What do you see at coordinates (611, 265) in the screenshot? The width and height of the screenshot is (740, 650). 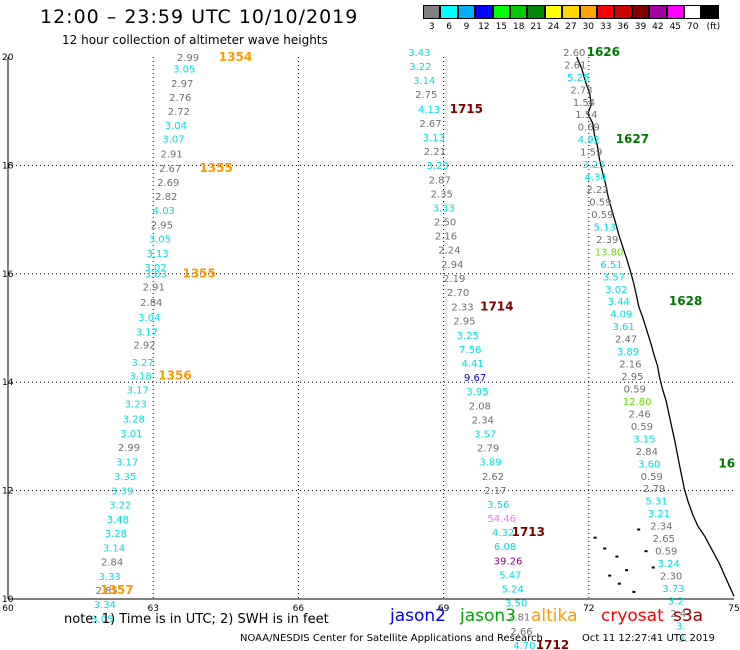 I see `wave-height-reading: 6.51` at bounding box center [611, 265].